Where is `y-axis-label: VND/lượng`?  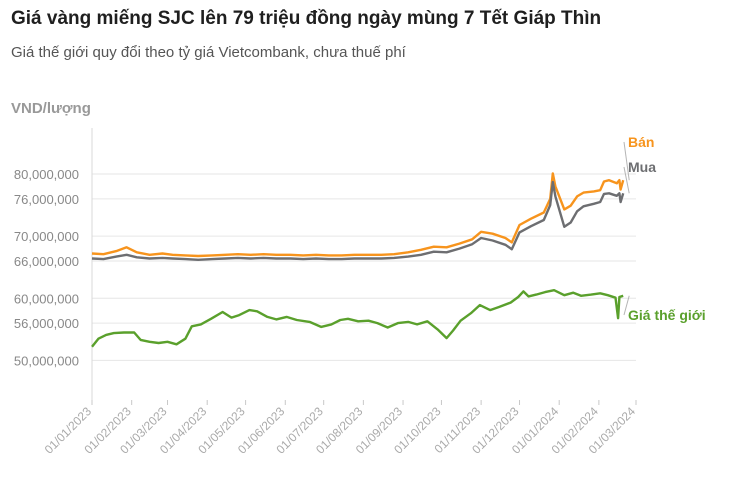 y-axis-label: VND/lượng is located at coordinates (51, 108).